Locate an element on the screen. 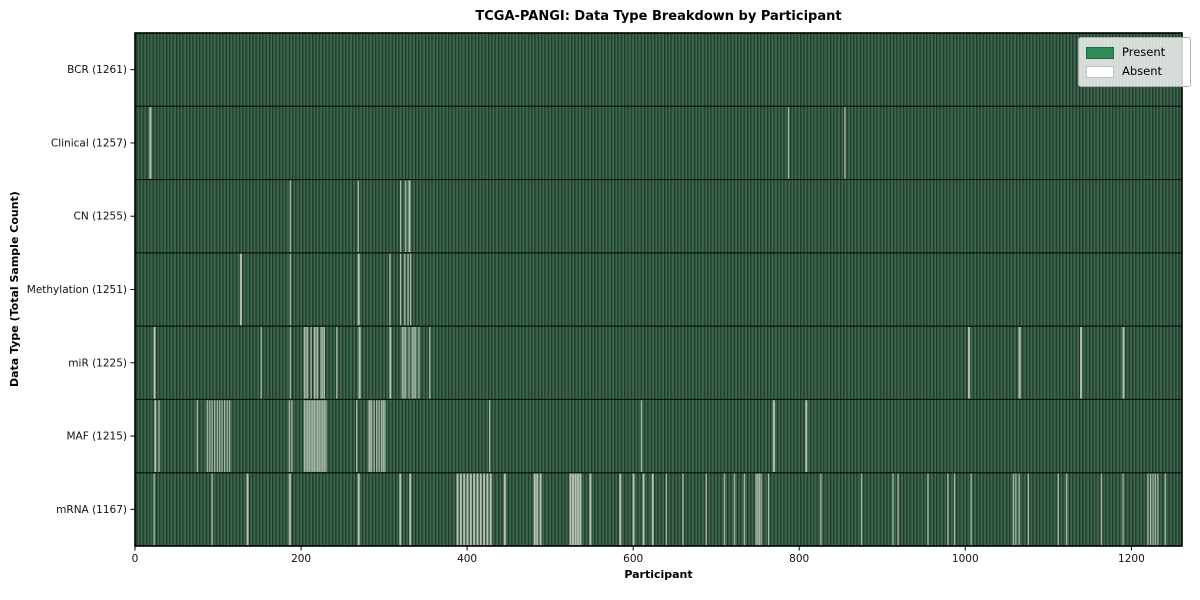  x-tick-label: 1000 is located at coordinates (965, 559).